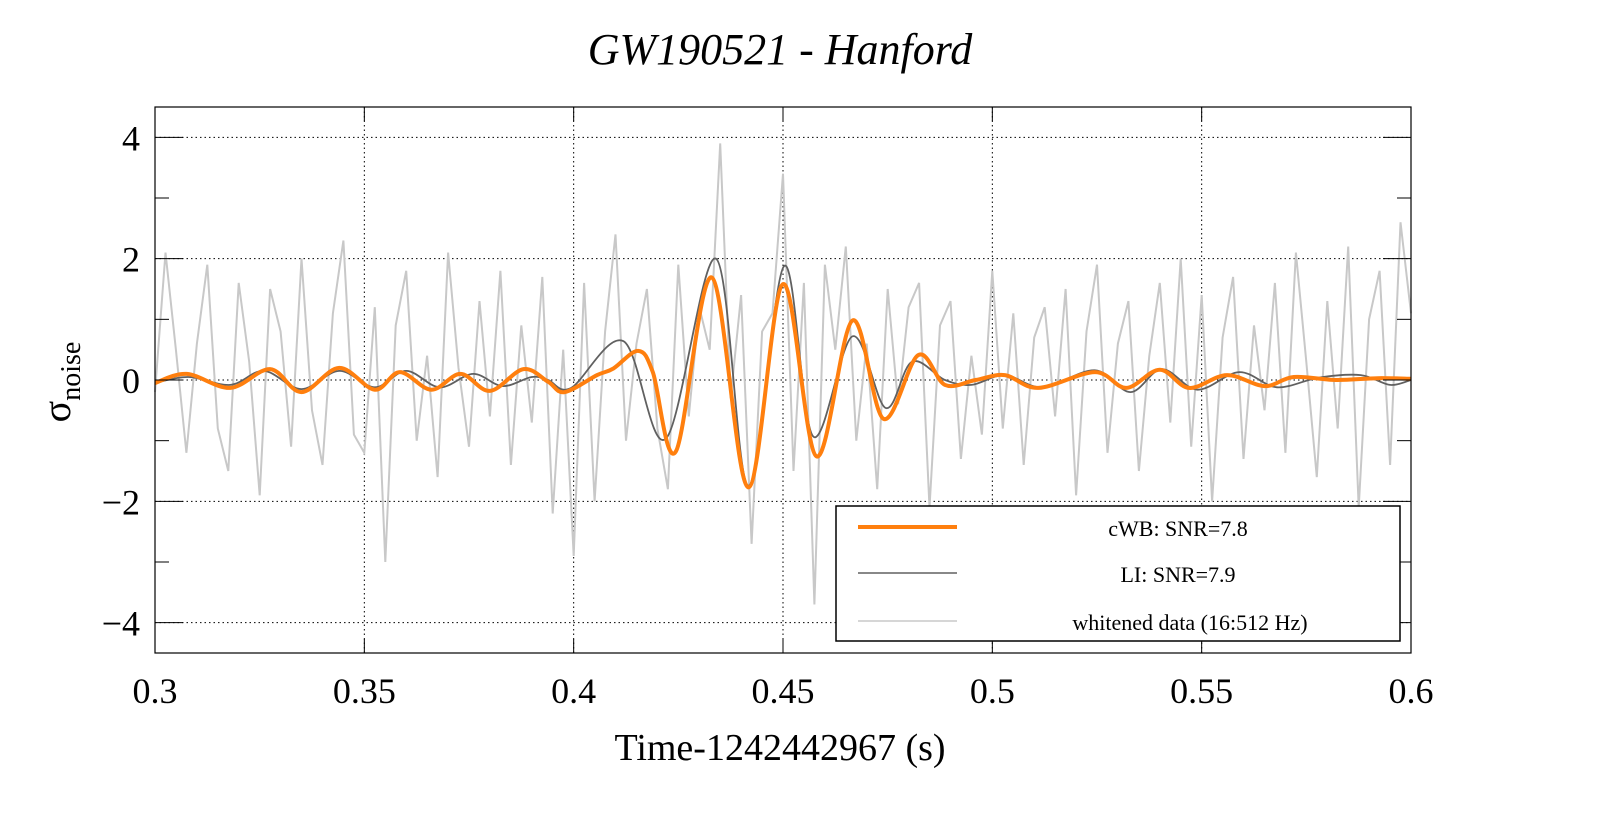 The height and width of the screenshot is (813, 1599). I want to click on svg-text: σnoise, so click(60, 382).